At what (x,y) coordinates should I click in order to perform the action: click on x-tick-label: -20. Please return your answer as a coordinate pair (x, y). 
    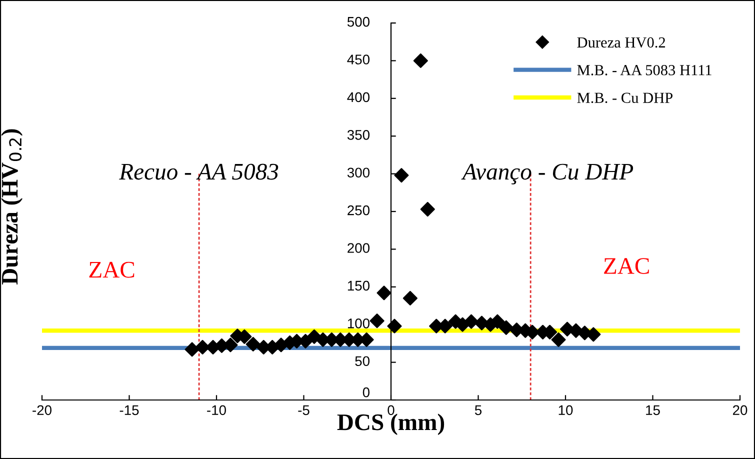
    Looking at the image, I should click on (42, 410).